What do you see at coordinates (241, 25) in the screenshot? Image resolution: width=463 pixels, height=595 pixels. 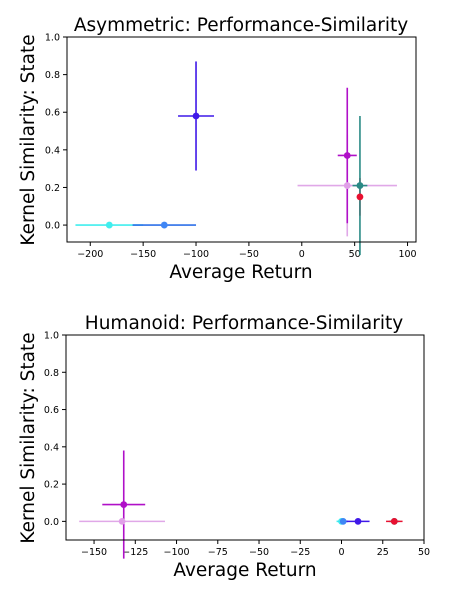 I see `chart-title: Asymmetric: Performance-Similarity` at bounding box center [241, 25].